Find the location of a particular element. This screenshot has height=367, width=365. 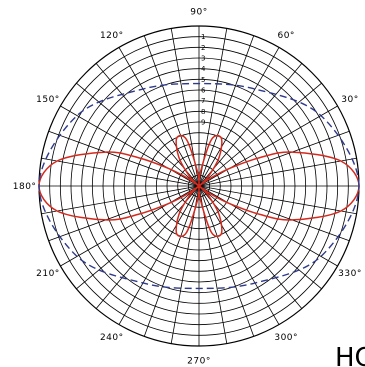

angle-label: 90° is located at coordinates (198, 13).